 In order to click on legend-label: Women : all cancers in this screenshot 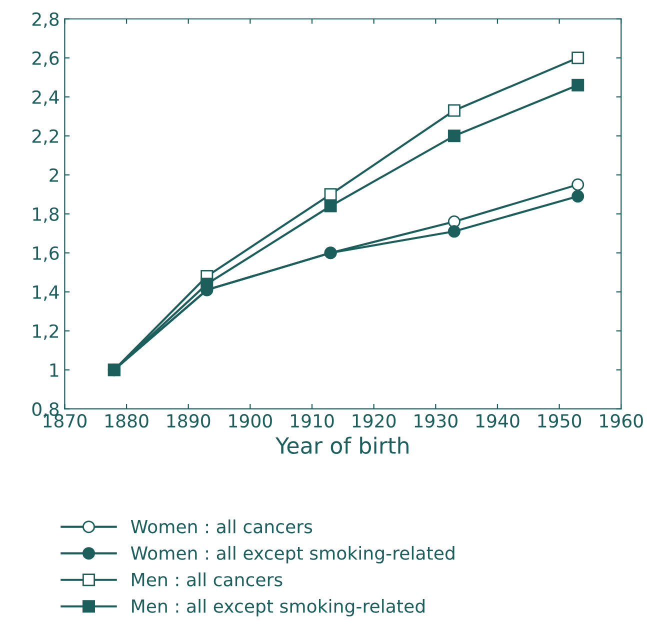, I will do `click(221, 526)`.